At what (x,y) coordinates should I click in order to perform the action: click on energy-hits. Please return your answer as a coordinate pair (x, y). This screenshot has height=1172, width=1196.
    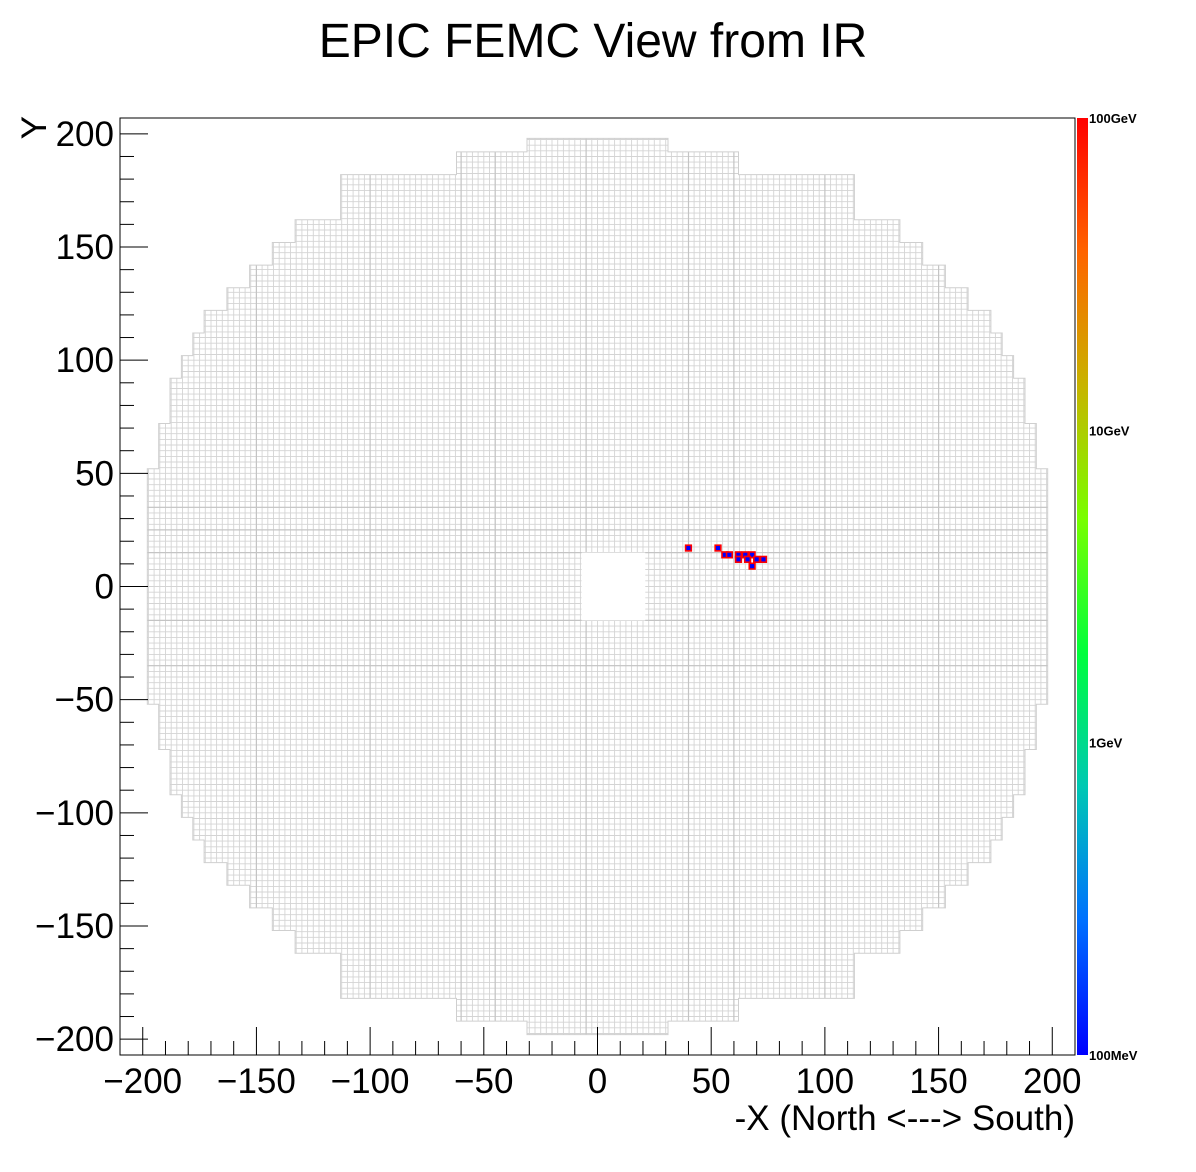
    Looking at the image, I should click on (726, 557).